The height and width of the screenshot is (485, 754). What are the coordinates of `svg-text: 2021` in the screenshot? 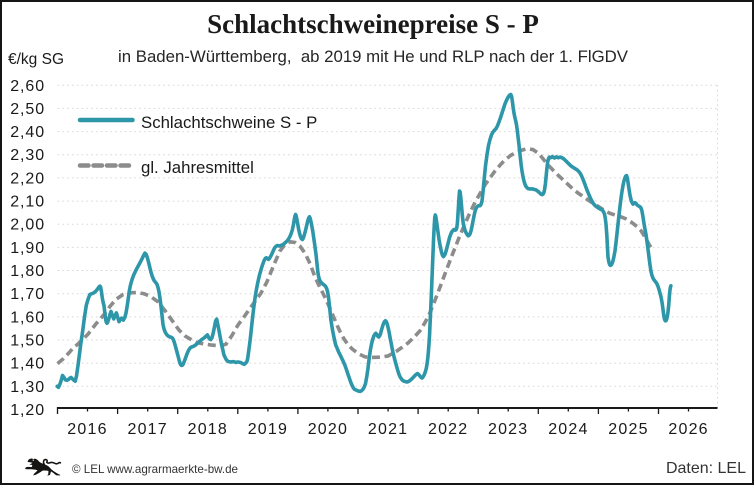 It's located at (388, 429).